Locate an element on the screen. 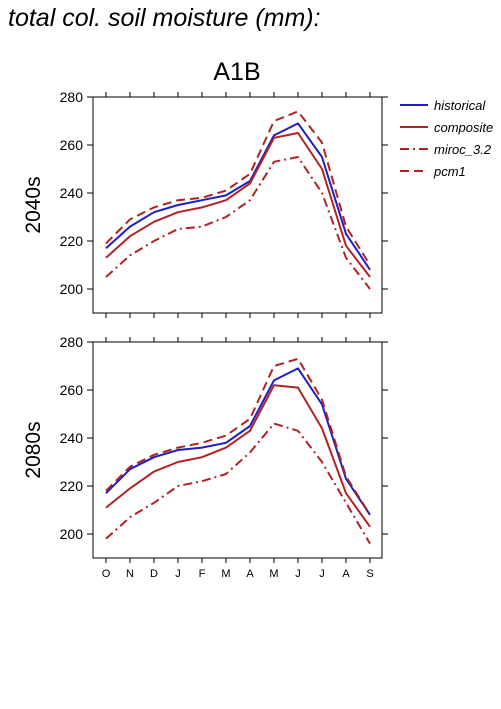  x-tick-label: S is located at coordinates (369, 574).